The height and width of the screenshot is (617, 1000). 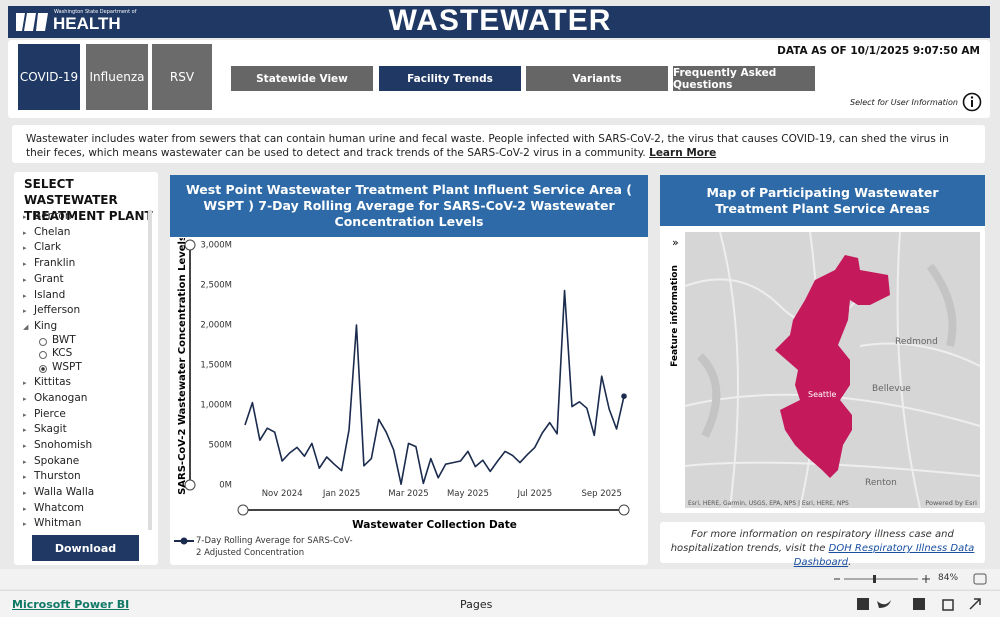 I want to click on pages-button: Pages, so click(x=476, y=604).